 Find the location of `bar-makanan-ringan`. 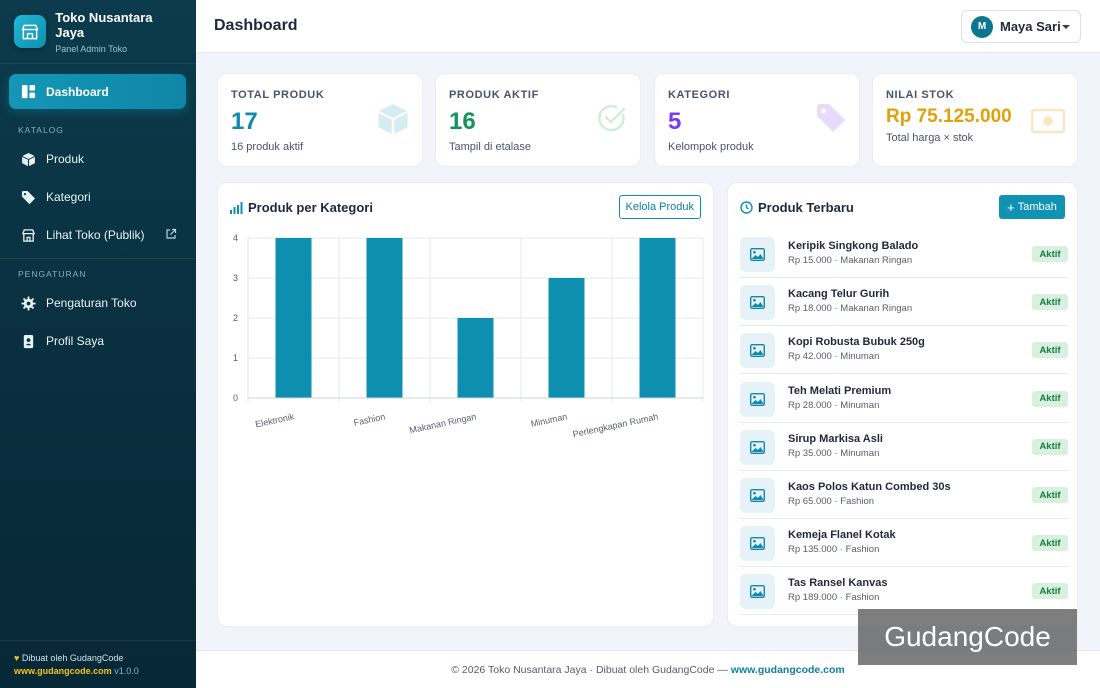

bar-makanan-ringan is located at coordinates (475, 358).